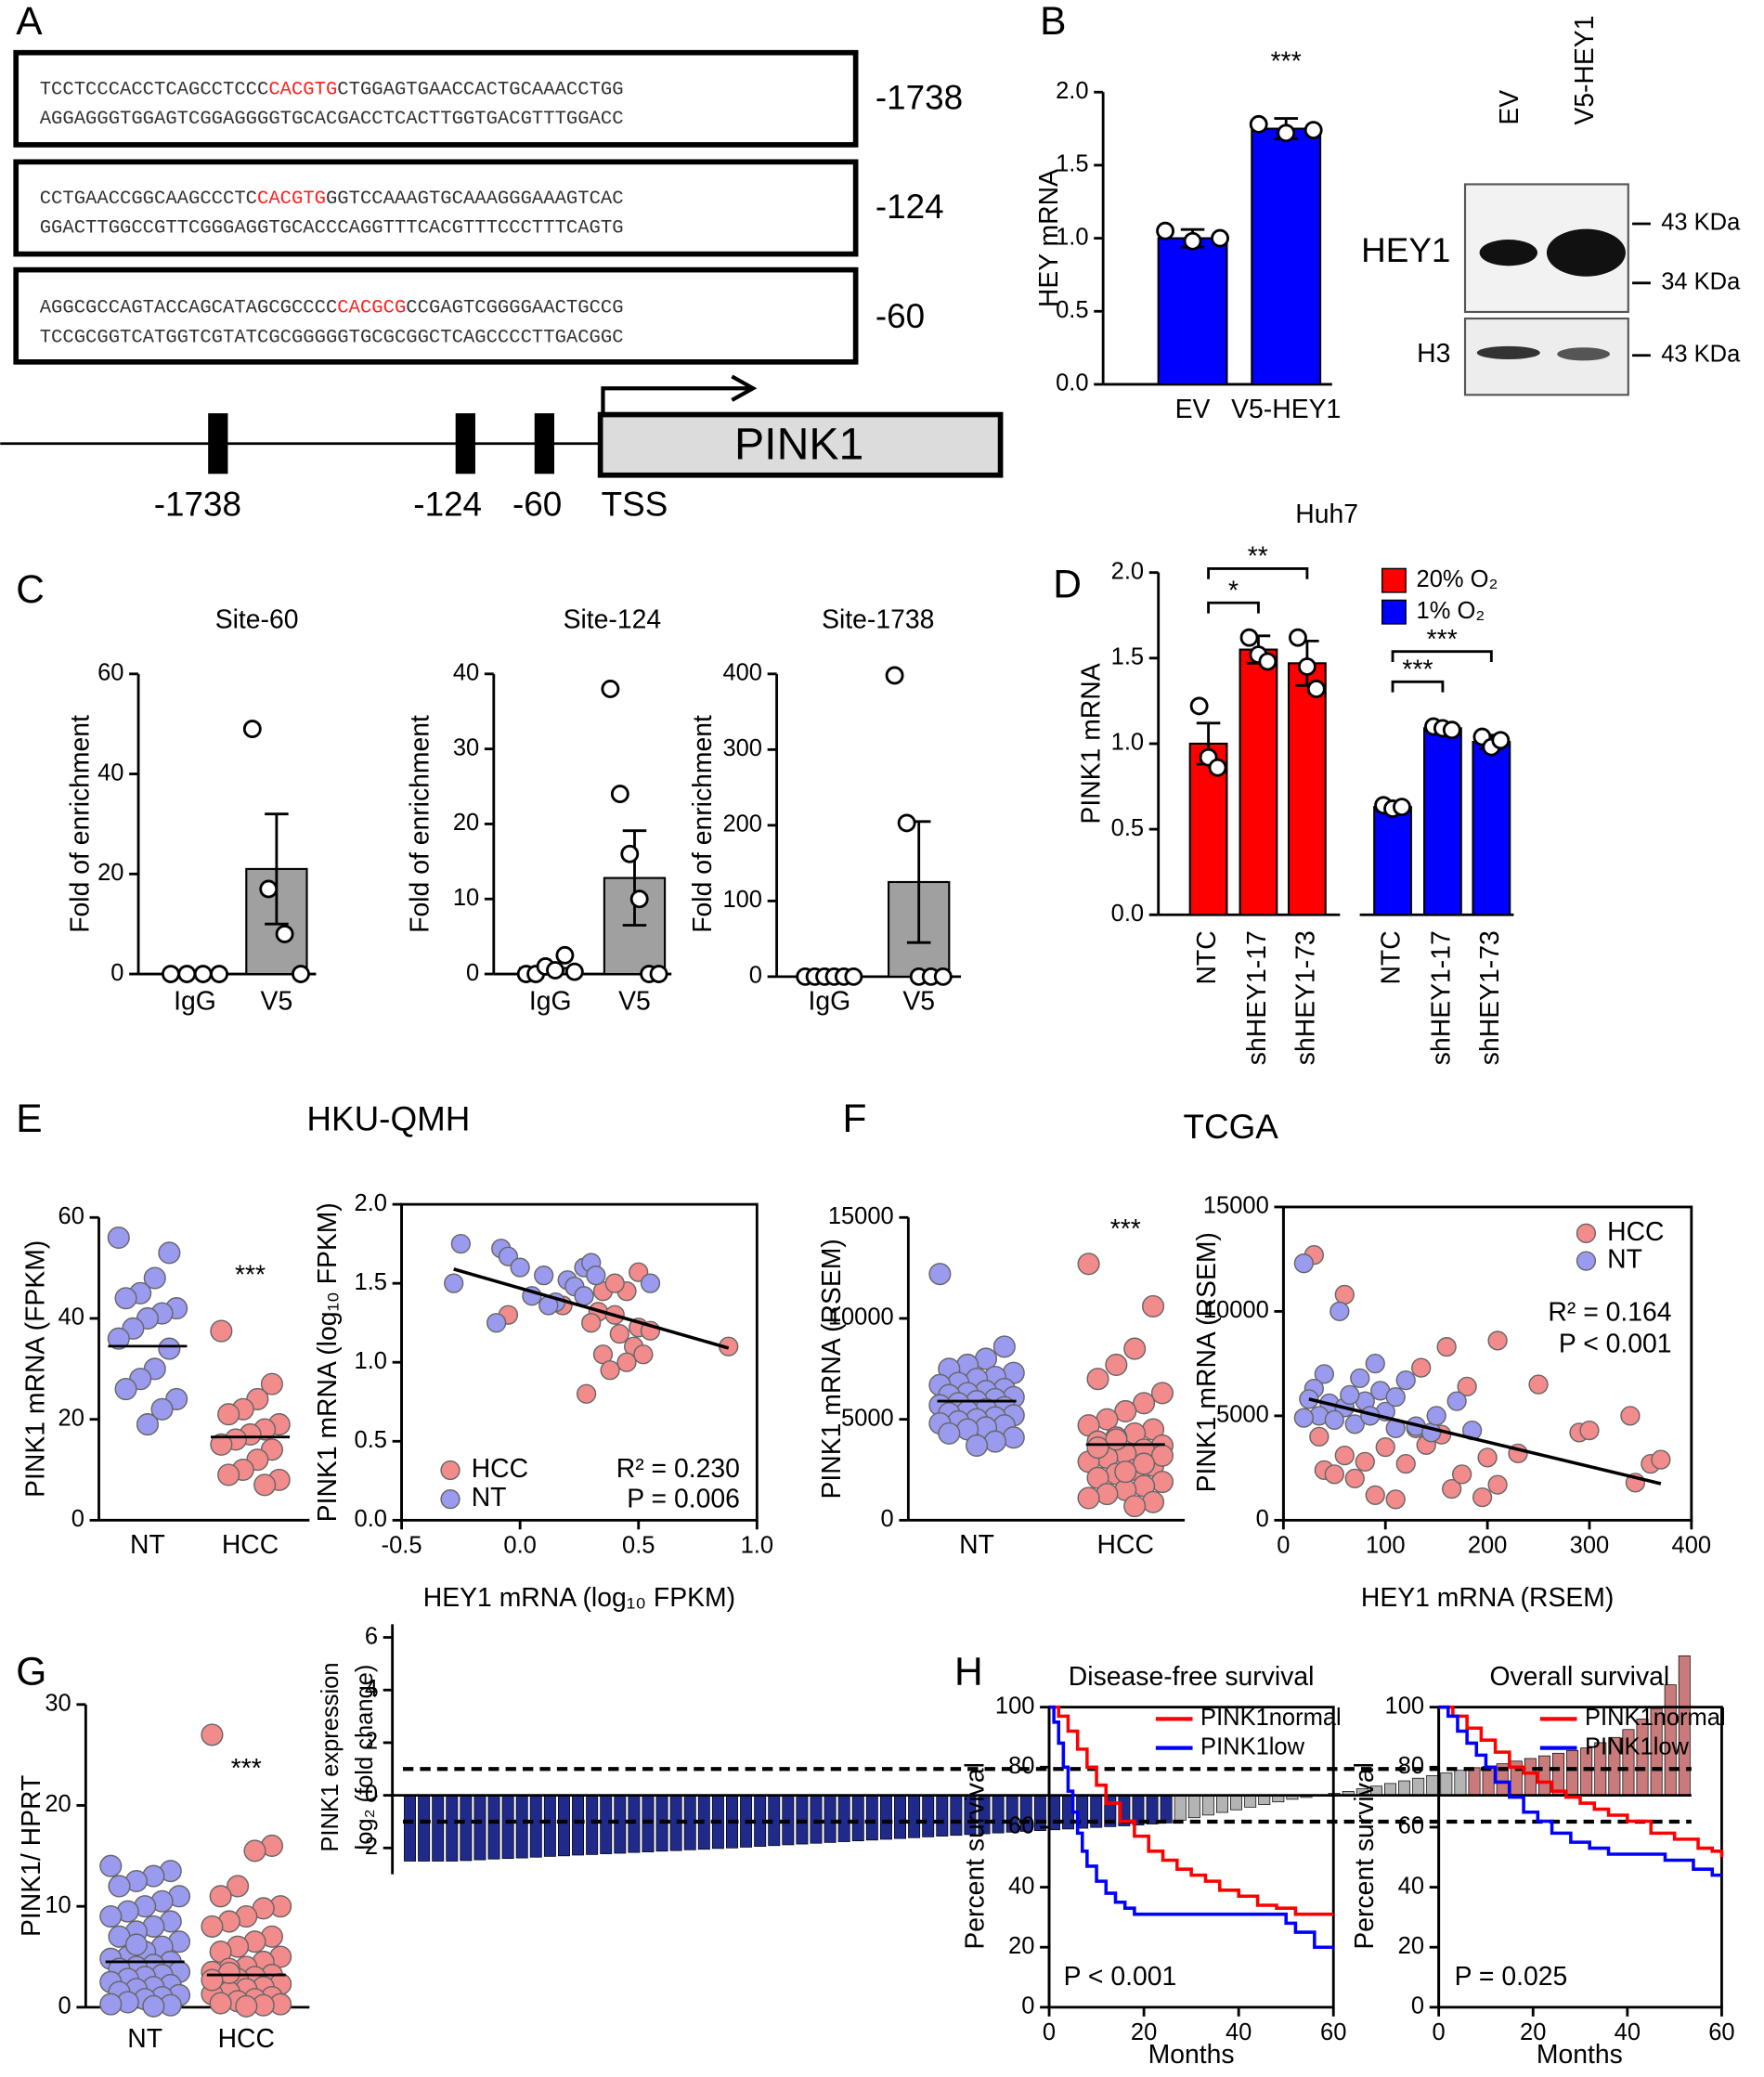 The image size is (1764, 2077). What do you see at coordinates (1187, 236) in the screenshot?
I see `chart: HEY mRNA *** 0.0 0.5 1.0 1.5 2.0 EV V5-HEY1` at bounding box center [1187, 236].